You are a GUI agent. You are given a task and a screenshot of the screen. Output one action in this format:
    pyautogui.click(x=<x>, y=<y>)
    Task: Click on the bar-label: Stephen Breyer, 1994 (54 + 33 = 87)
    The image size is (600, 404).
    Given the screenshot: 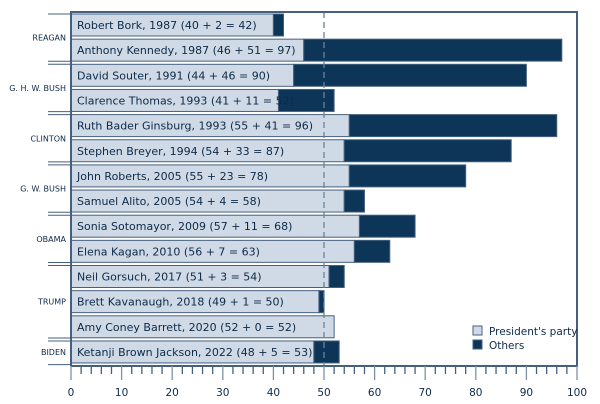 What is the action you would take?
    pyautogui.click(x=180, y=151)
    